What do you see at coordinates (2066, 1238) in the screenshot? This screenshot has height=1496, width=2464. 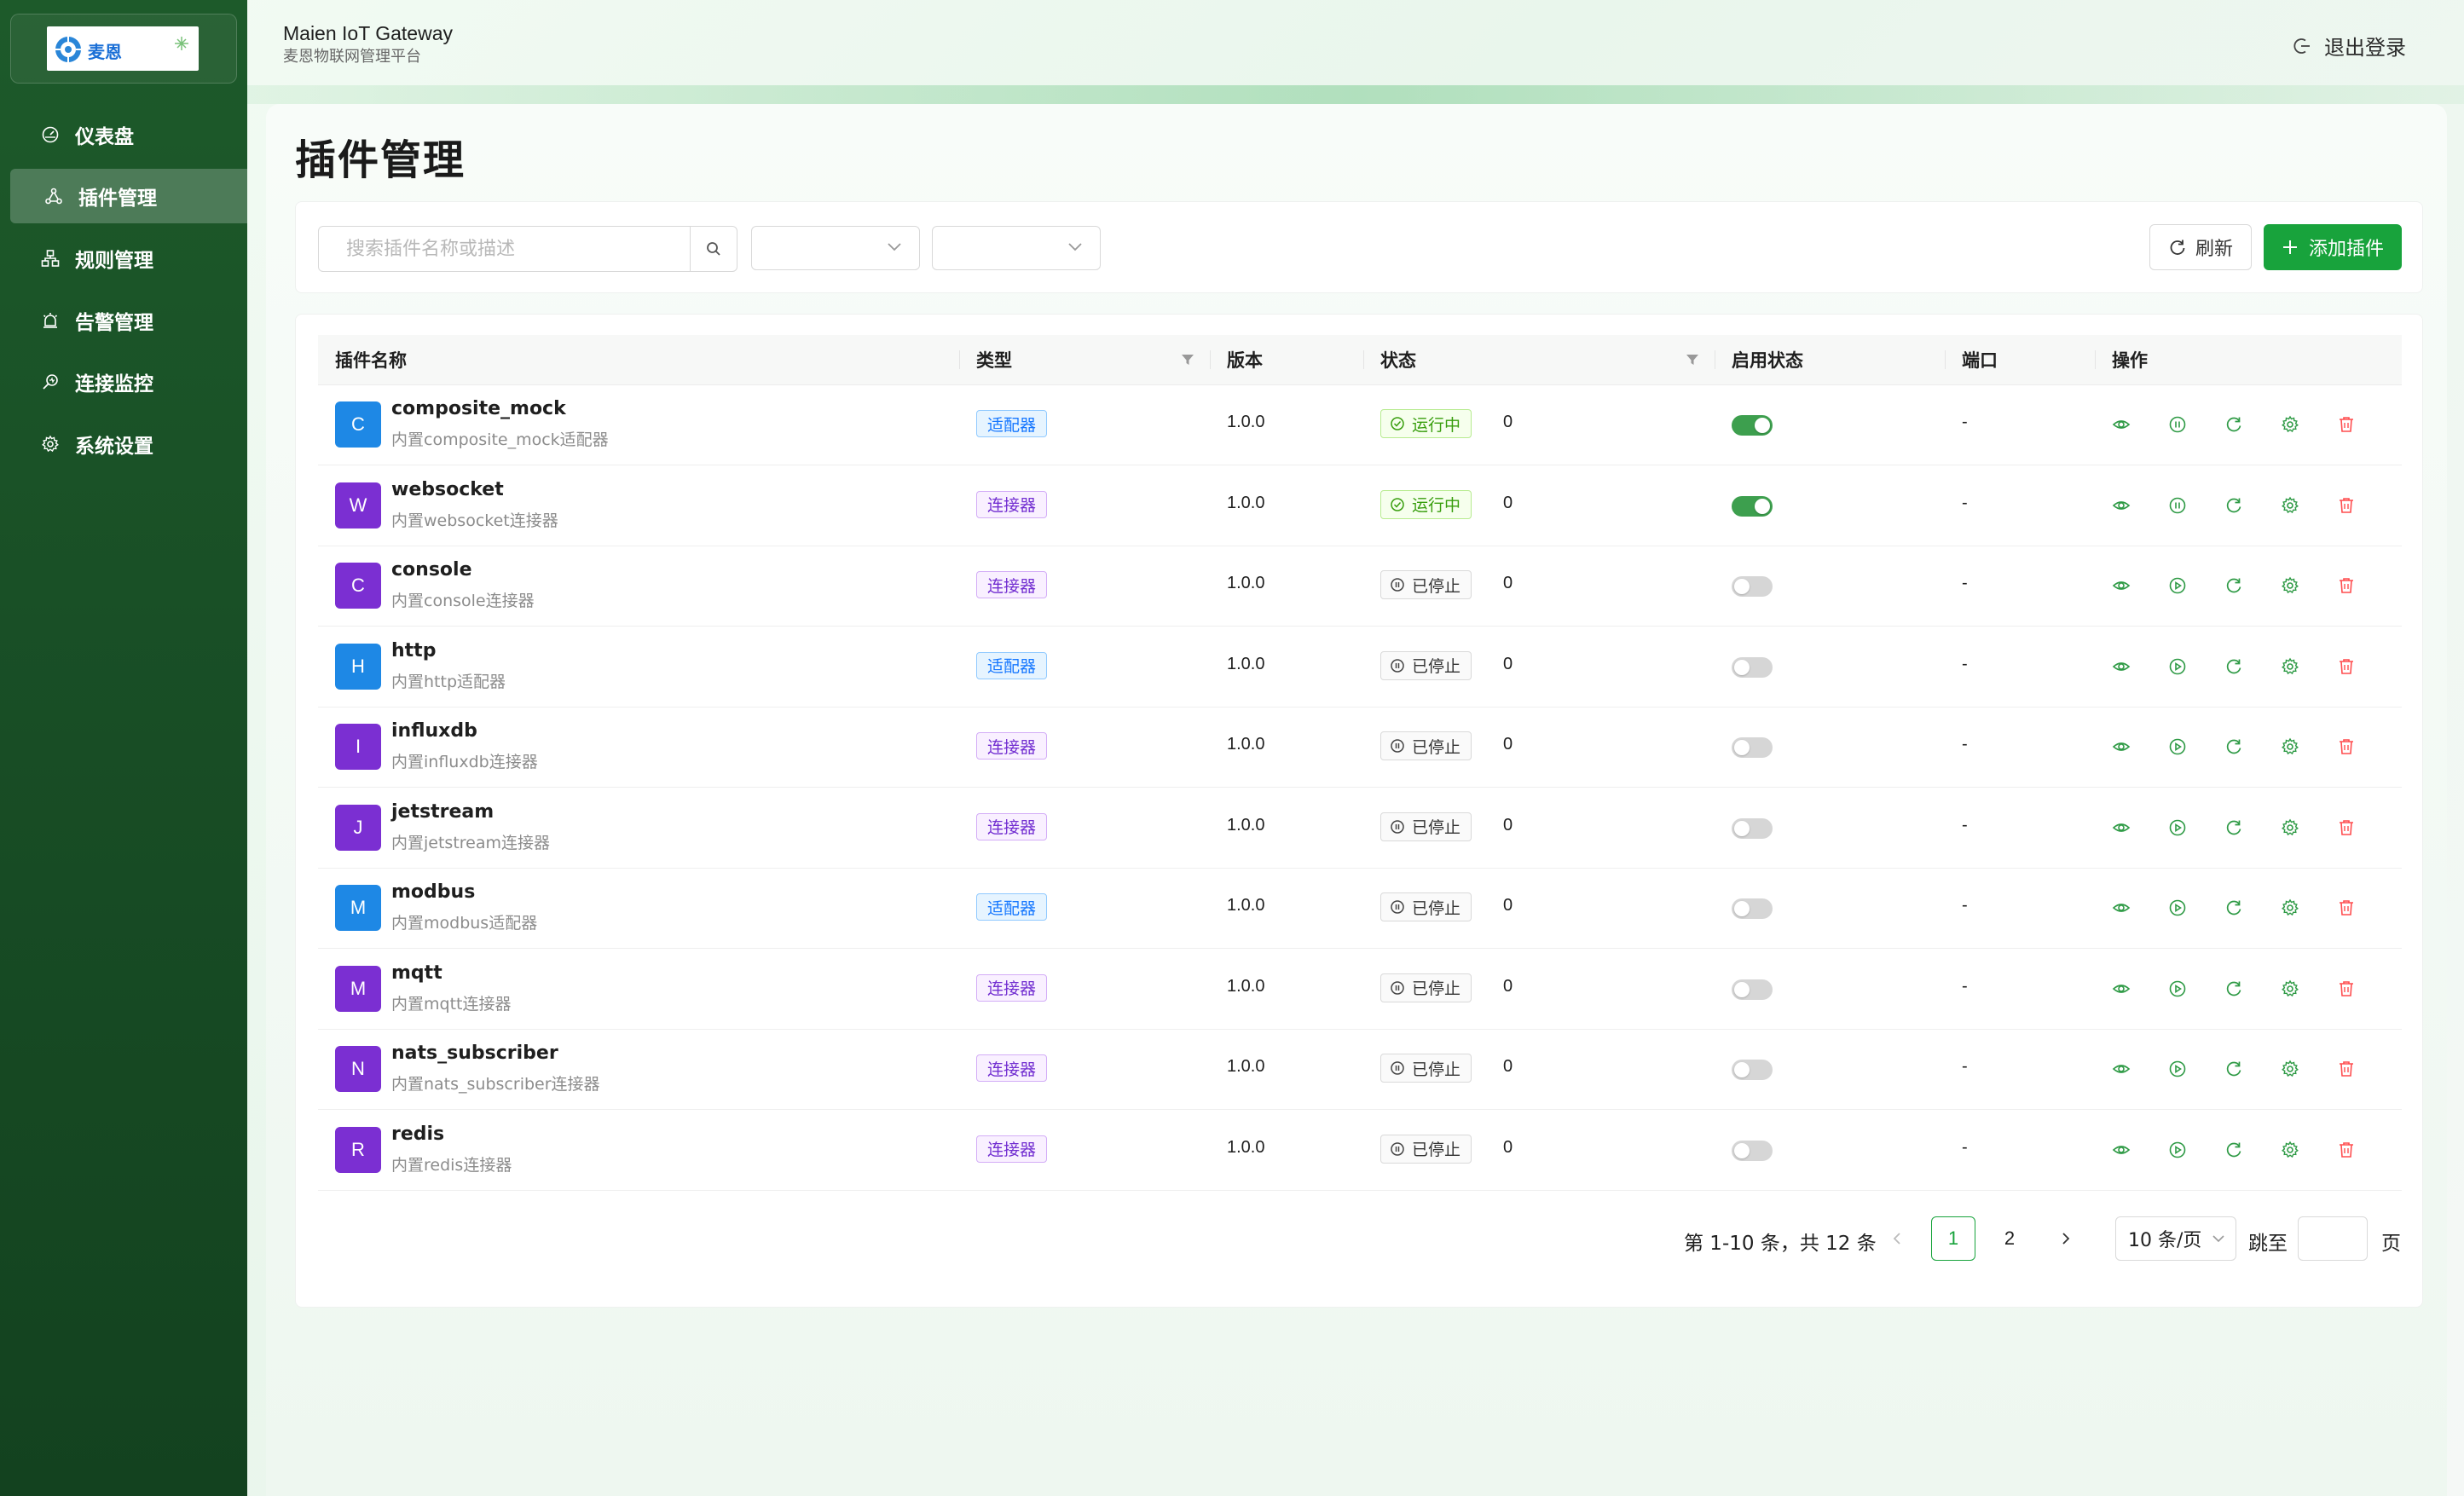 I see `pagination-next-button` at bounding box center [2066, 1238].